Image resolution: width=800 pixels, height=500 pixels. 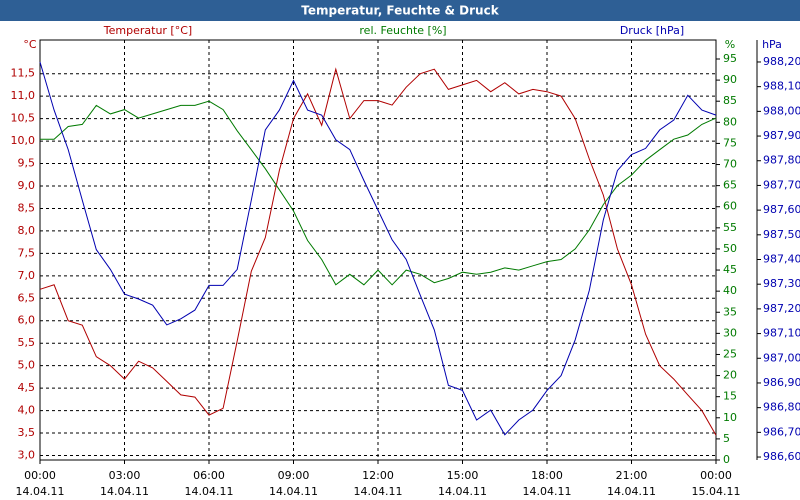 I want to click on y-tick-label: 6,0, so click(x=27, y=320).